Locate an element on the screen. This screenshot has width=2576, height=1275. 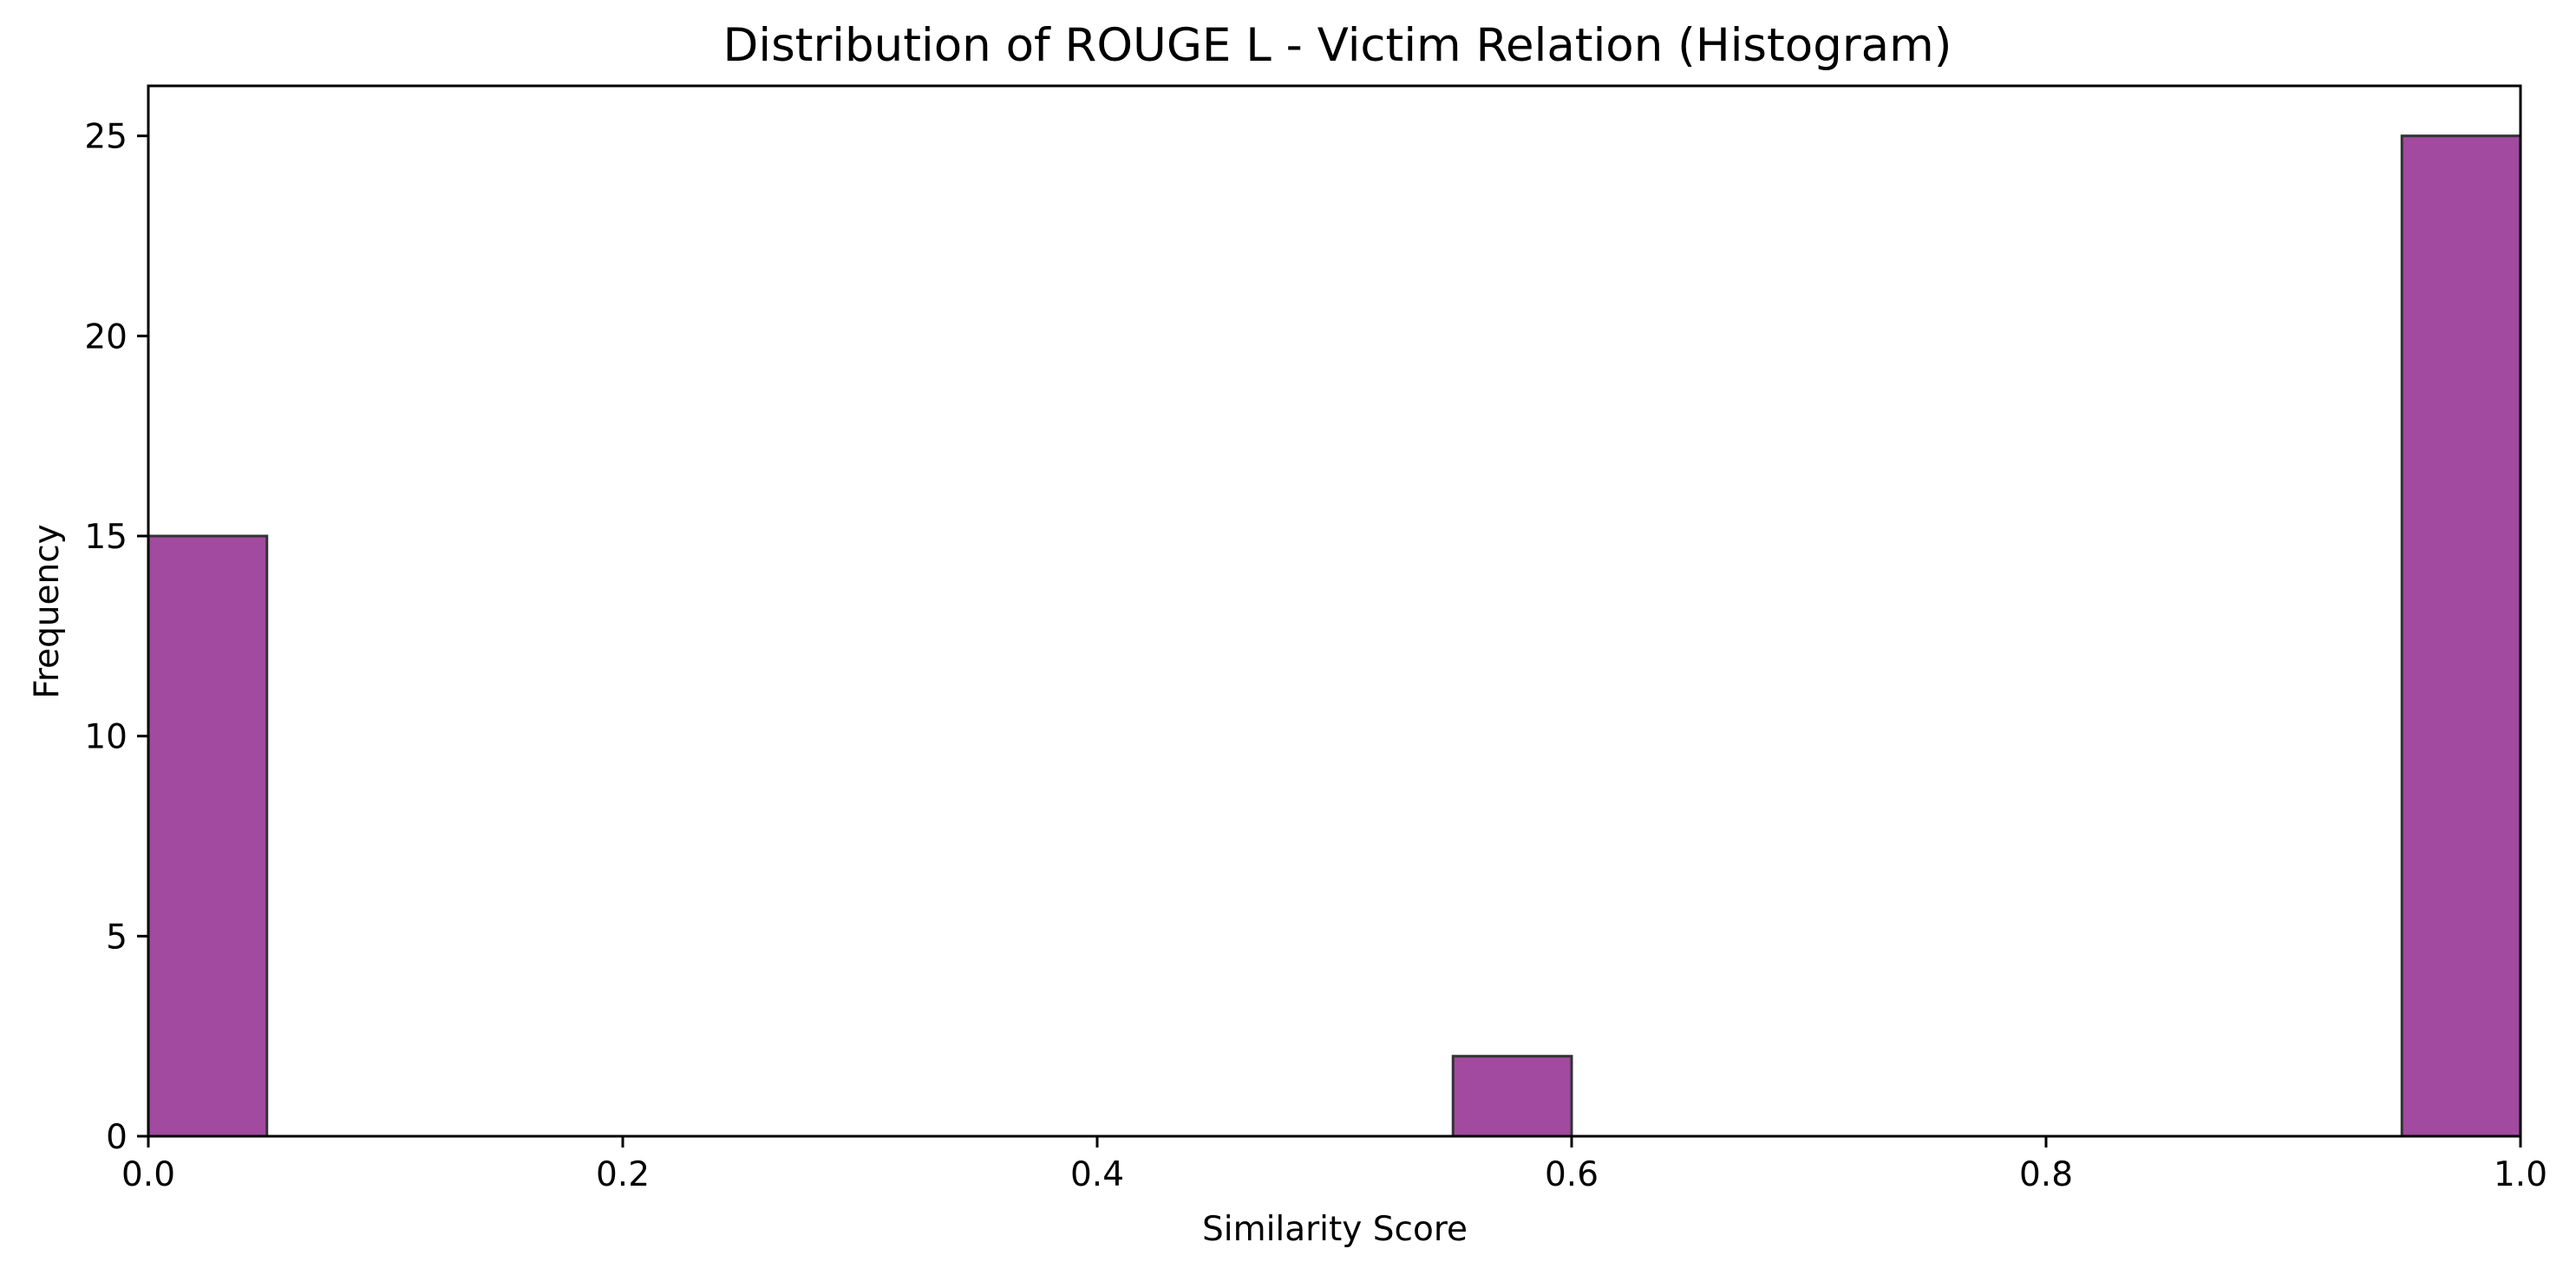
y-tick-label-1: 5 is located at coordinates (116, 937).